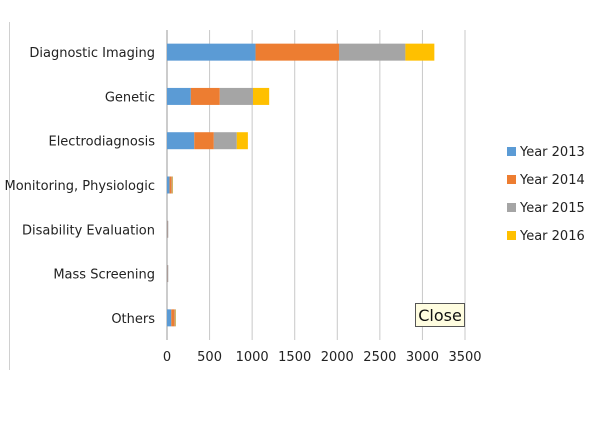 This screenshot has width=616, height=429. Describe the element at coordinates (209, 357) in the screenshot. I see `x-tick-label: 500` at that location.